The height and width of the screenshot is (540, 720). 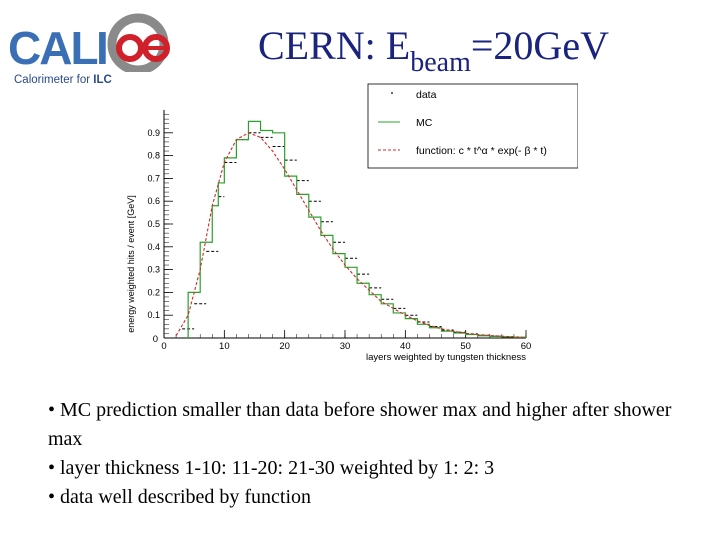 I want to click on legend-entry-label: MC, so click(x=424, y=123).